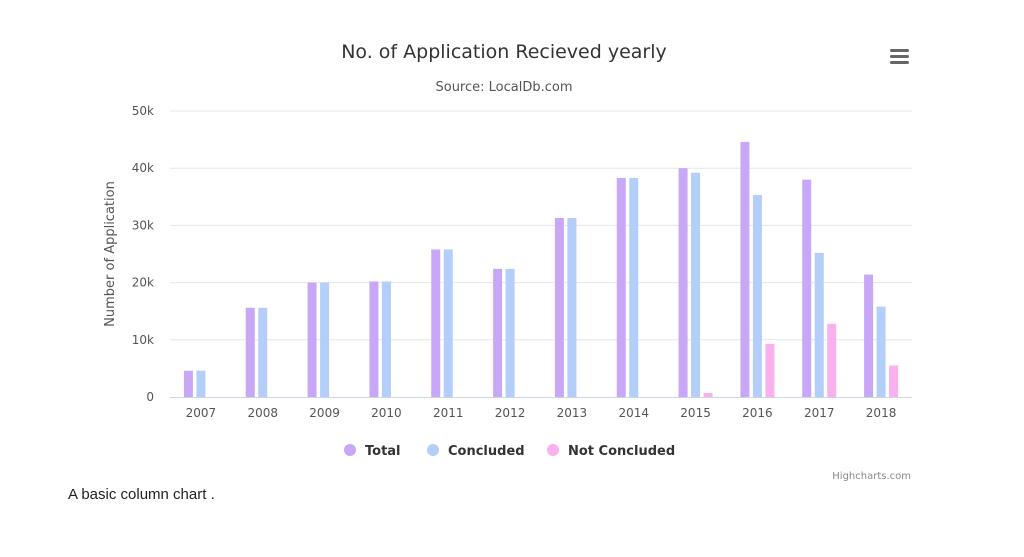  What do you see at coordinates (881, 413) in the screenshot?
I see `x-tick-label: 2018` at bounding box center [881, 413].